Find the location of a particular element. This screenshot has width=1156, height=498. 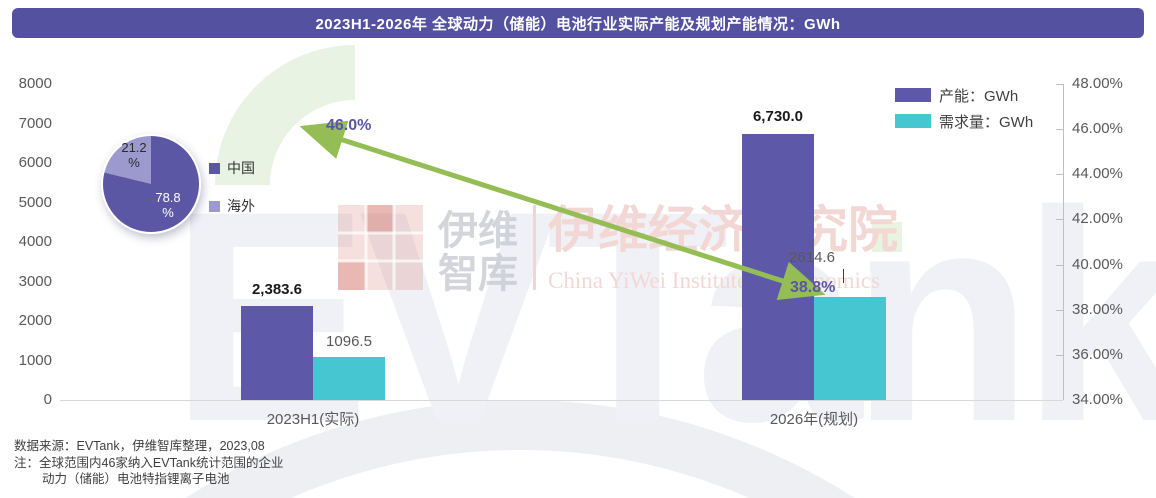

watermark-green-square is located at coordinates (887, 237).